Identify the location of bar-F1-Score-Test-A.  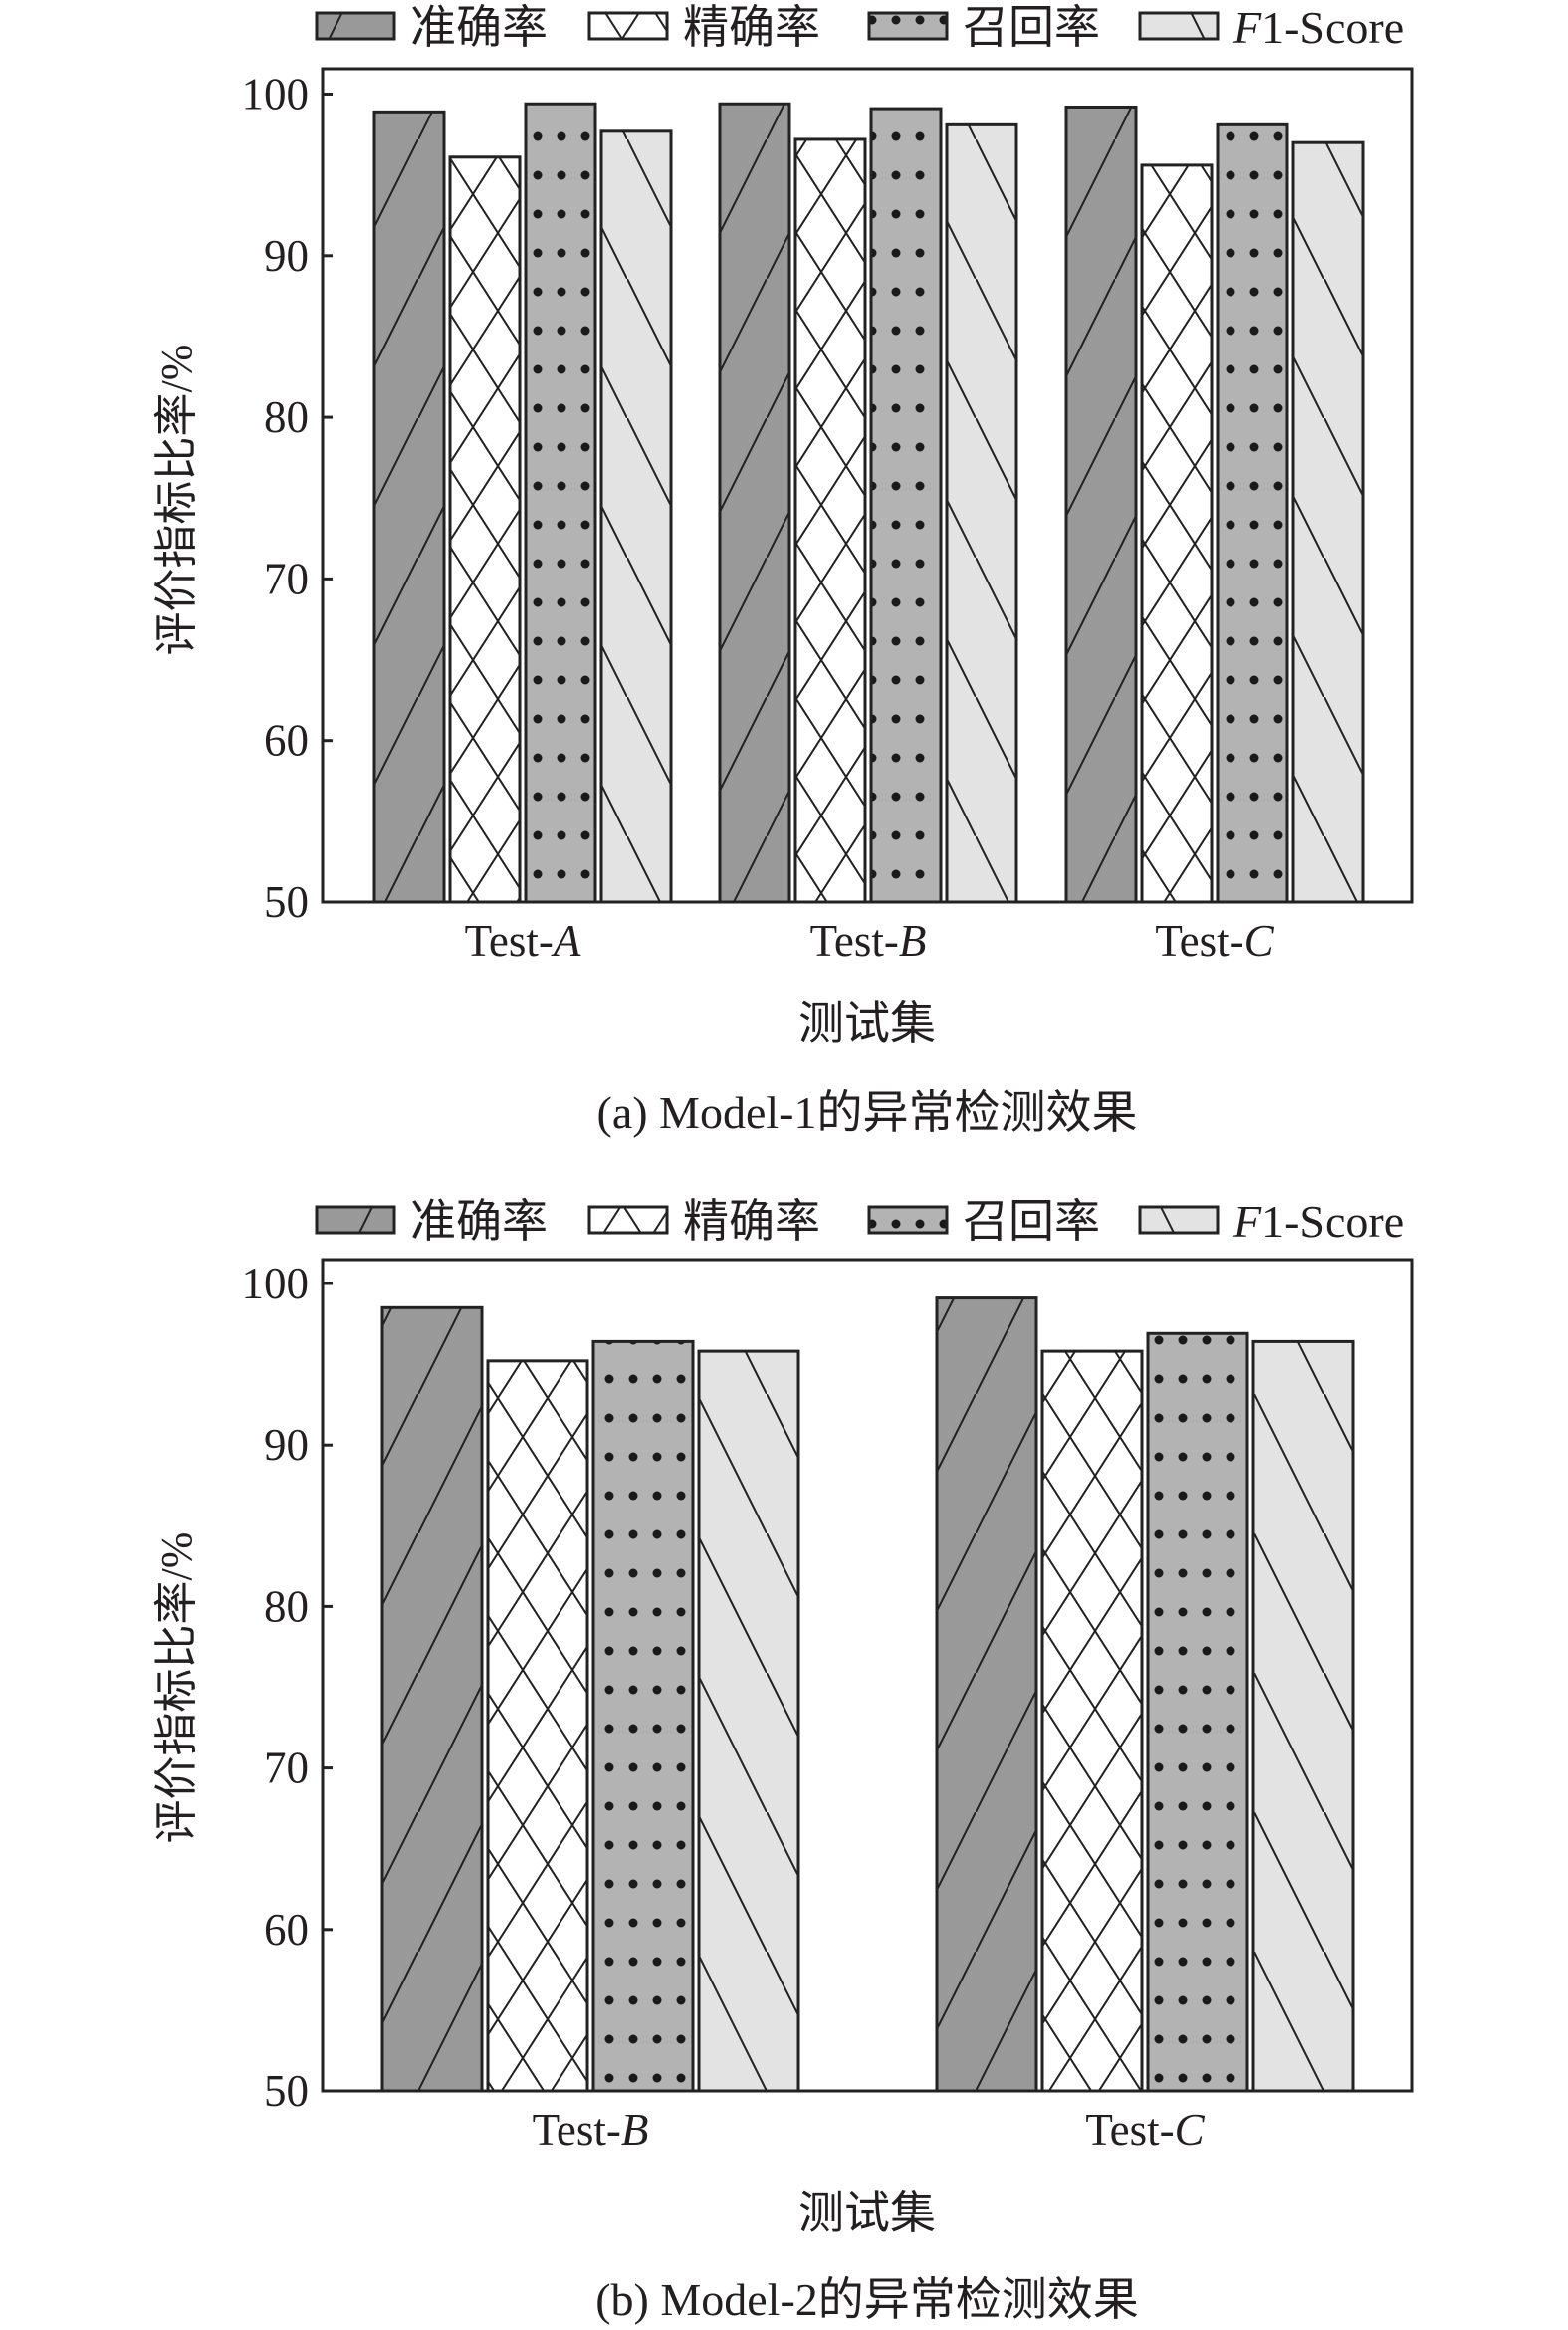
(636, 516).